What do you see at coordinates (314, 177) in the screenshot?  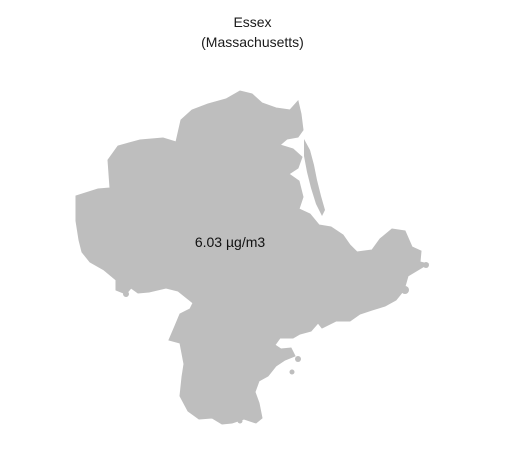 I see `barrier-island` at bounding box center [314, 177].